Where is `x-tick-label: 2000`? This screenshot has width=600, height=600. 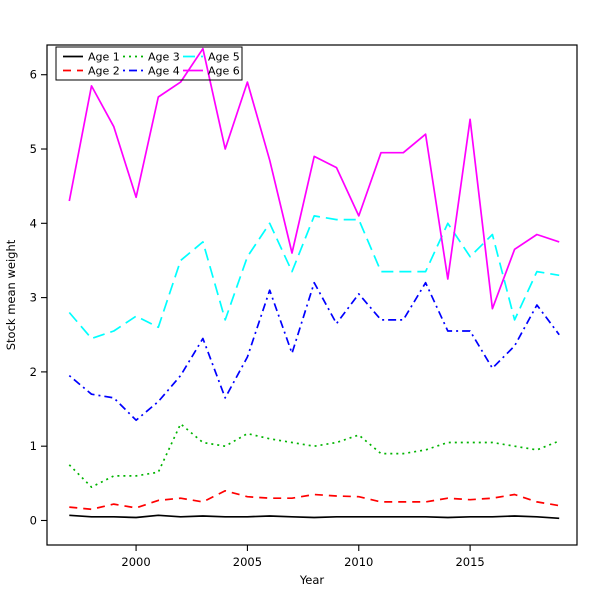
x-tick-label: 2000 is located at coordinates (135, 562).